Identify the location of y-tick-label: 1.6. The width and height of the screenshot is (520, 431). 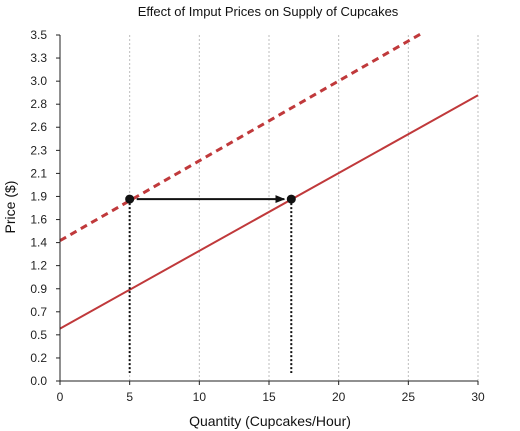
(38, 220).